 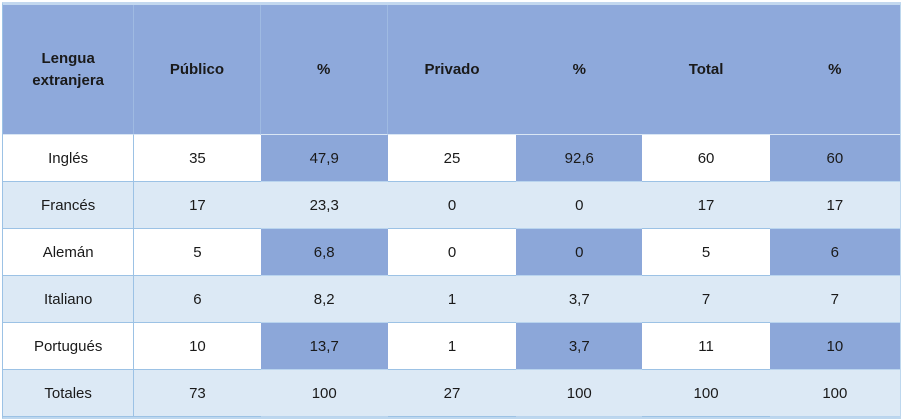 I want to click on row-label-cell: Portugués, so click(x=69, y=346).